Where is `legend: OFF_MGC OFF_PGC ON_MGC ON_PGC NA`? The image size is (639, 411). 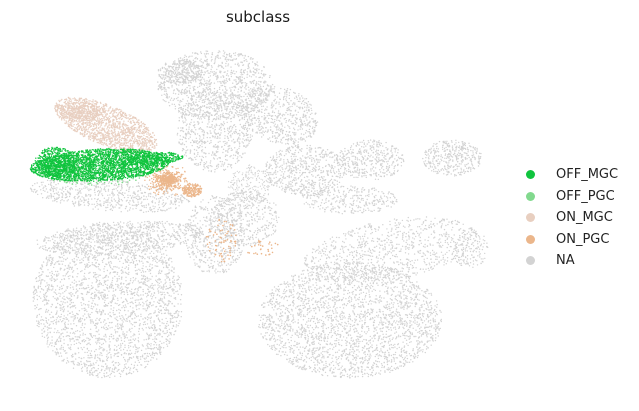 legend: OFF_MGC OFF_PGC ON_MGC ON_PGC NA is located at coordinates (572, 218).